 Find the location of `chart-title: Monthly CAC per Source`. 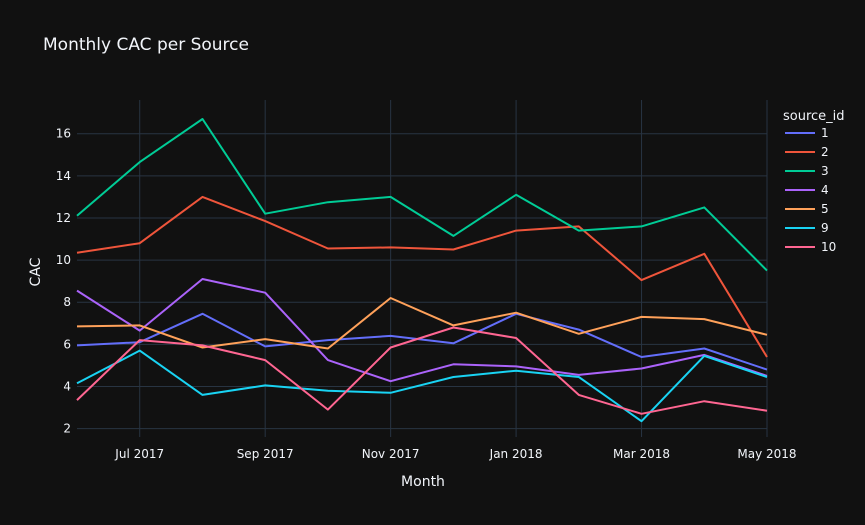

chart-title: Monthly CAC per Source is located at coordinates (146, 45).